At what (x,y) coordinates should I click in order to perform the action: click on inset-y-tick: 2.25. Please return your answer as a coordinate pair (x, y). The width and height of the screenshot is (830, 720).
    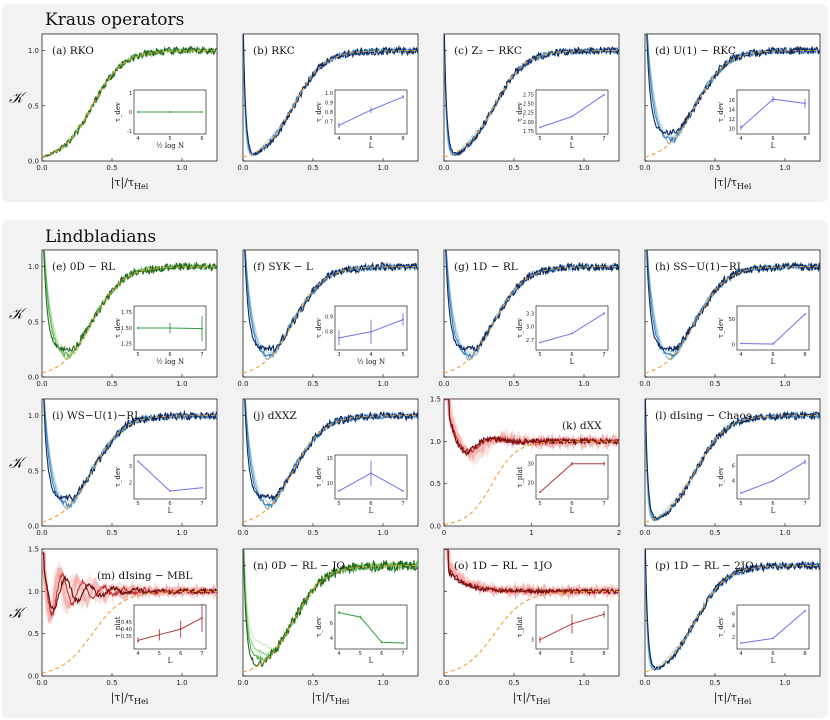
    Looking at the image, I should click on (528, 114).